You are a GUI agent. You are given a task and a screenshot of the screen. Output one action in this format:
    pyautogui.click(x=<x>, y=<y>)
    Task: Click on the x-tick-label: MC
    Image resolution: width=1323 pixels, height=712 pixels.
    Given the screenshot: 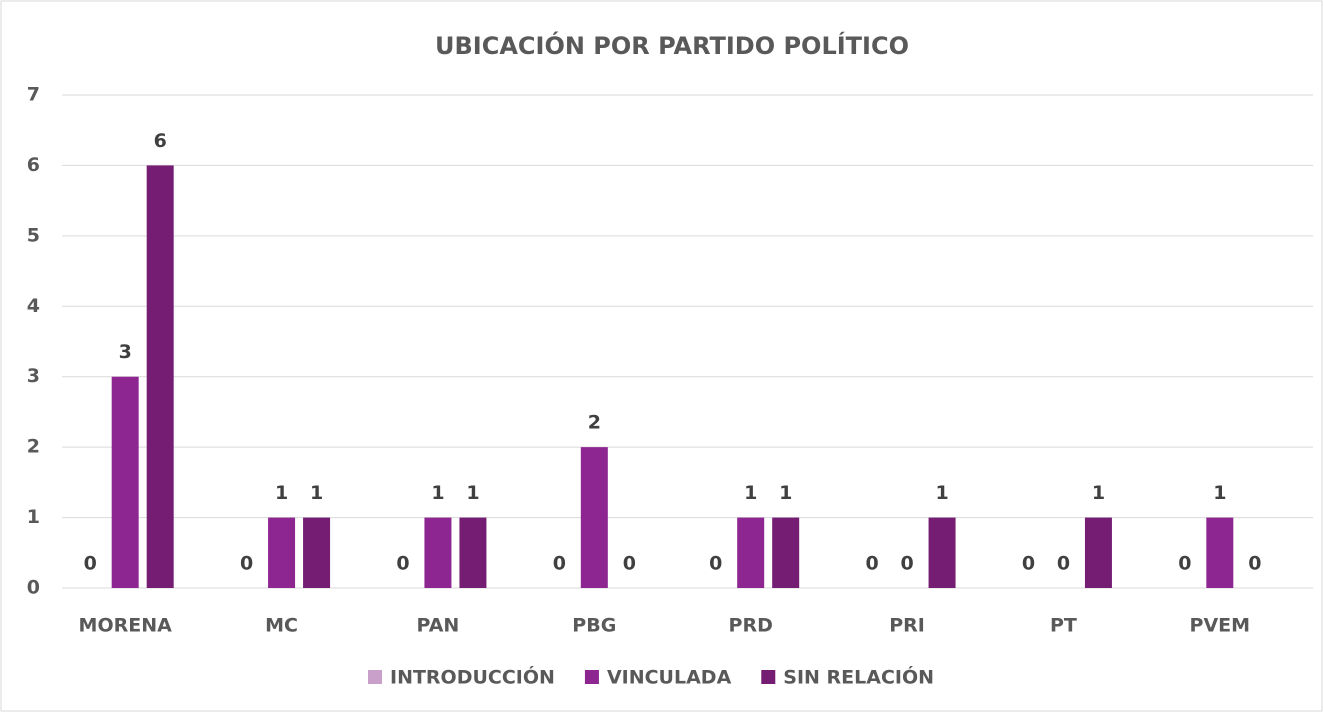 What is the action you would take?
    pyautogui.click(x=281, y=626)
    